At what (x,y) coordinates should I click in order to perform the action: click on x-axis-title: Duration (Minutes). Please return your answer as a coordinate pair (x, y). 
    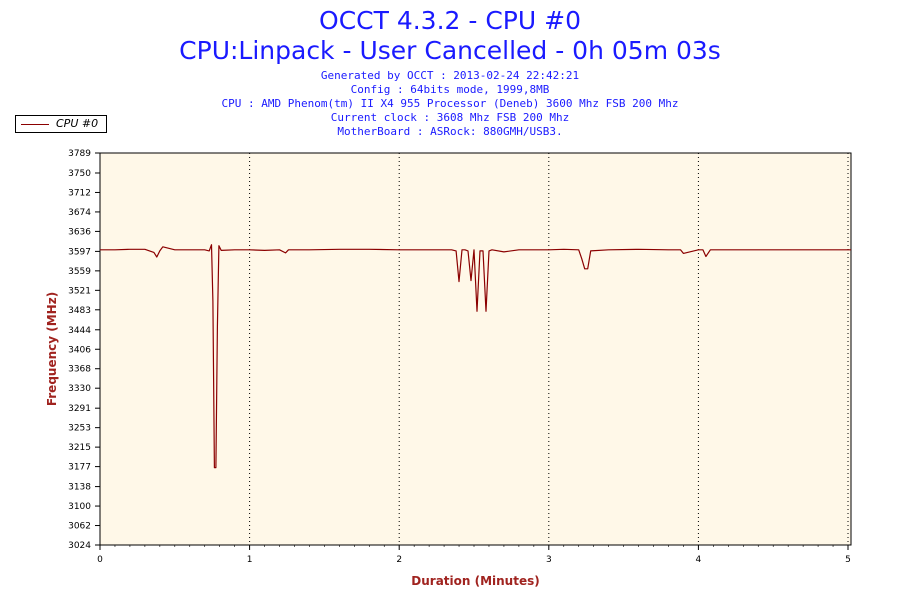
    Looking at the image, I should click on (475, 581).